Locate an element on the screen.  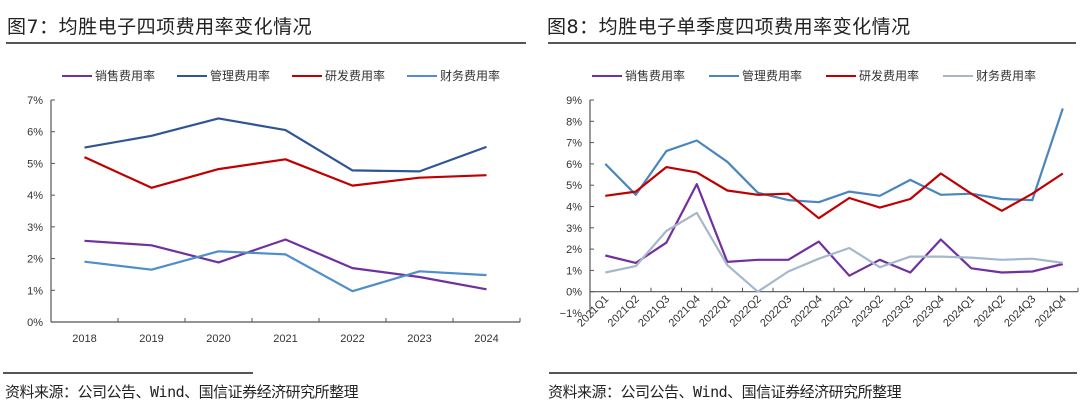
x-tick-label: 2022Q4 is located at coordinates (807, 311).